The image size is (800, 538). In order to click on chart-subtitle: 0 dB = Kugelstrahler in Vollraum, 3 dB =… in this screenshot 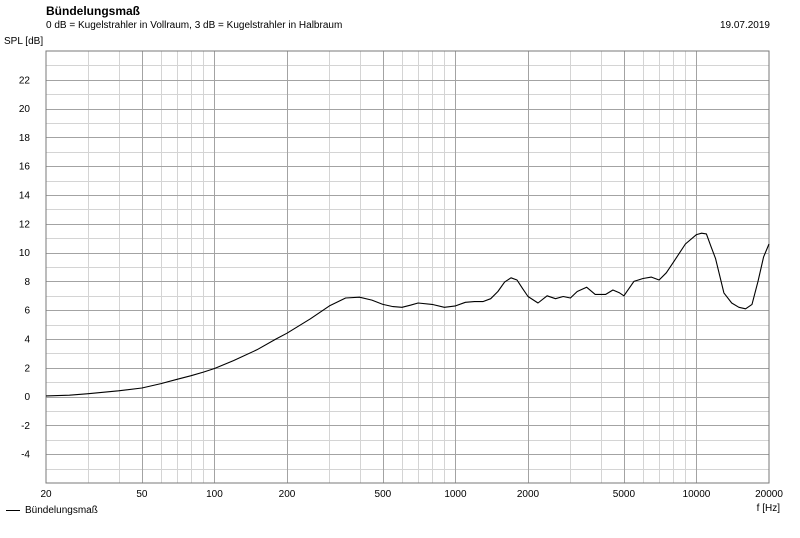, I will do `click(194, 25)`.